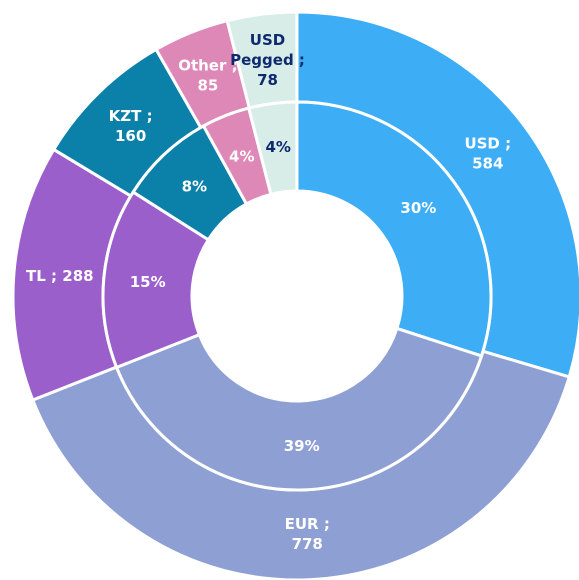 This screenshot has width=579, height=580. What do you see at coordinates (302, 445) in the screenshot?
I see `slice-label: 39%` at bounding box center [302, 445].